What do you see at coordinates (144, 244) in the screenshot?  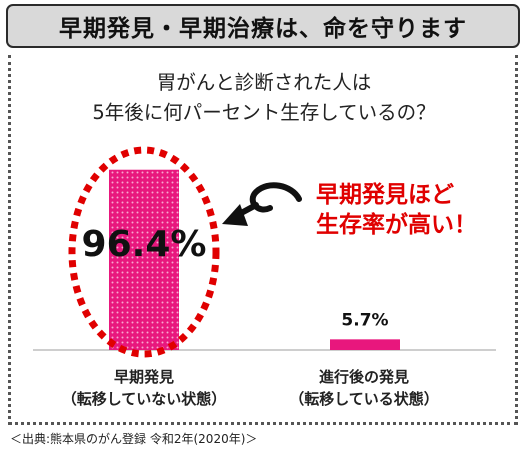 I see `value-label-0: 96.4%` at bounding box center [144, 244].